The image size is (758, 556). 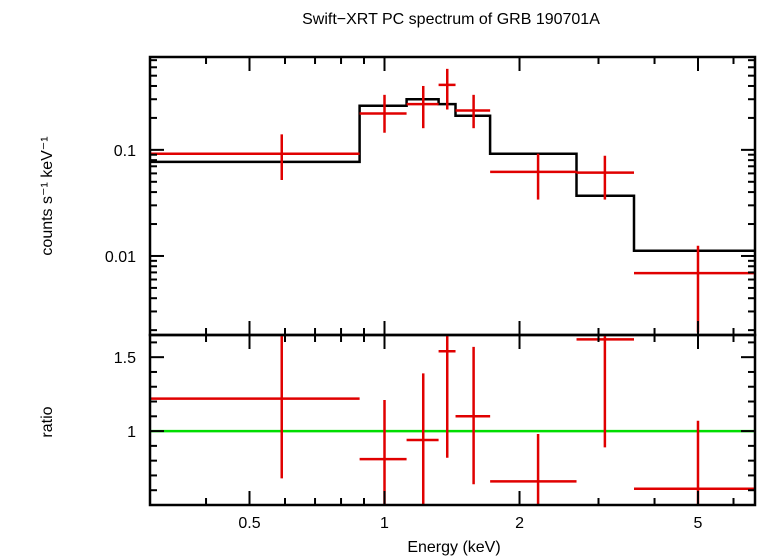 I want to click on x-tick-label: 5, so click(x=698, y=523).